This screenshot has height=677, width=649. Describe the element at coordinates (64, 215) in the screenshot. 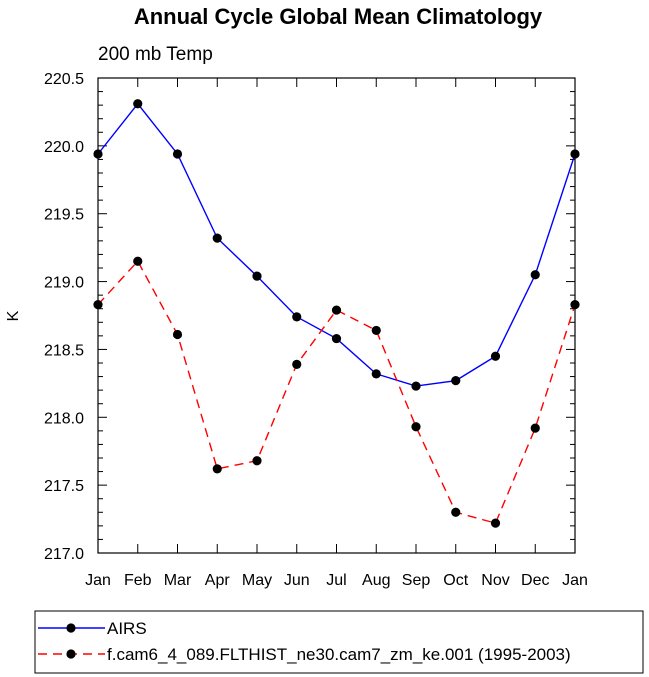

I see `y-tick-label: 219.5` at that location.